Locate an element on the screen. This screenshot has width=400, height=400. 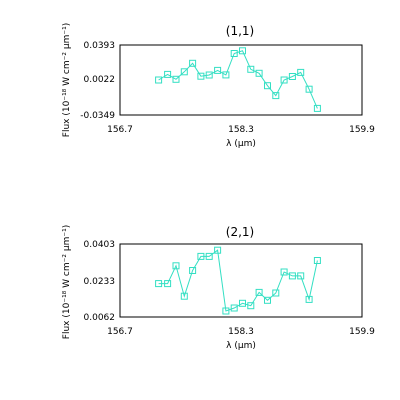
panel-2-x-tick-right: 159.9 is located at coordinates (362, 332).